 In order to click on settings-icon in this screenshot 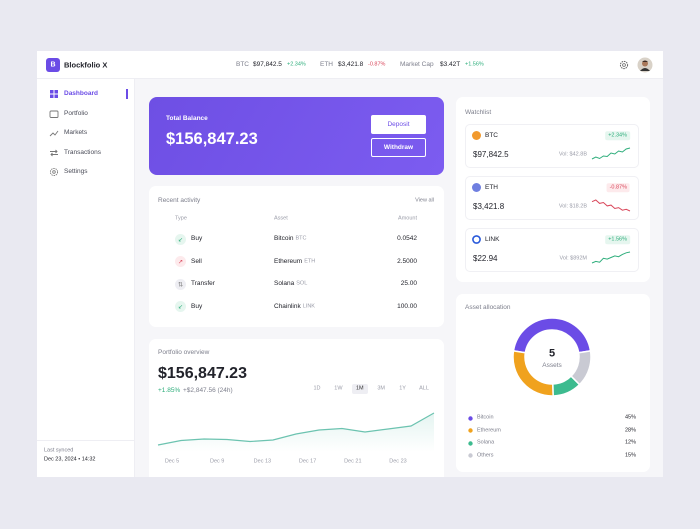, I will do `click(624, 65)`.